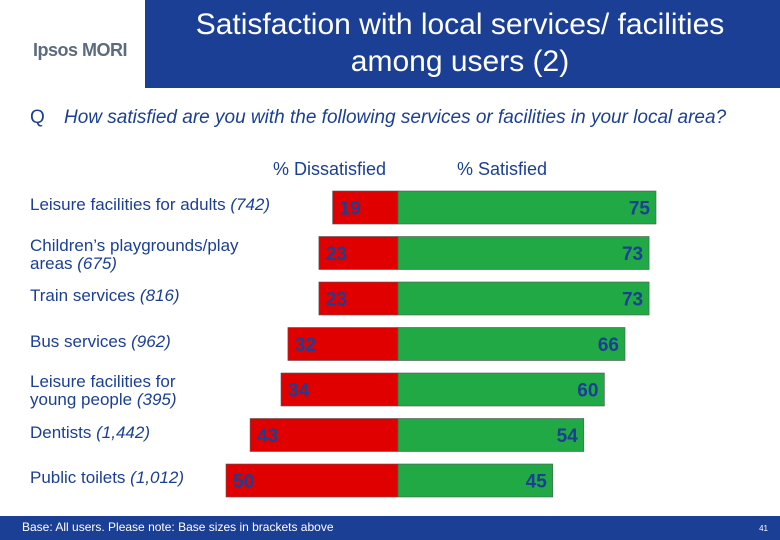 The height and width of the screenshot is (540, 780). I want to click on category-base: (675), so click(97, 263).